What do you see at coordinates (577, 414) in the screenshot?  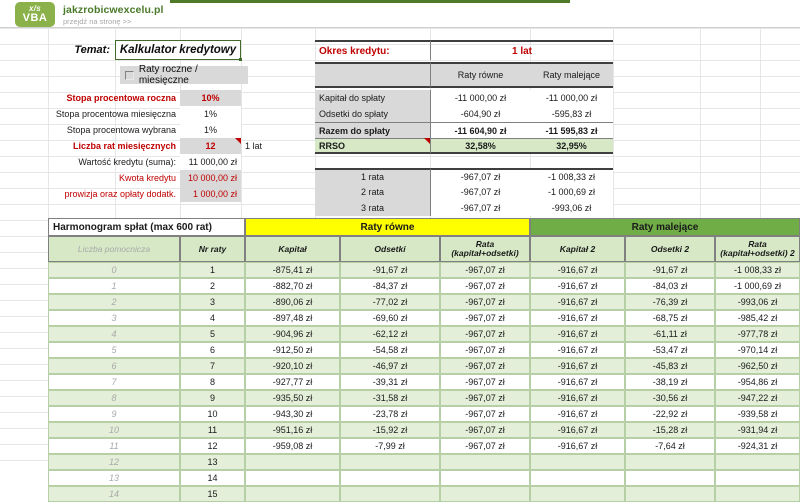 I see `cell-r9-c5: -916,67 zł` at bounding box center [577, 414].